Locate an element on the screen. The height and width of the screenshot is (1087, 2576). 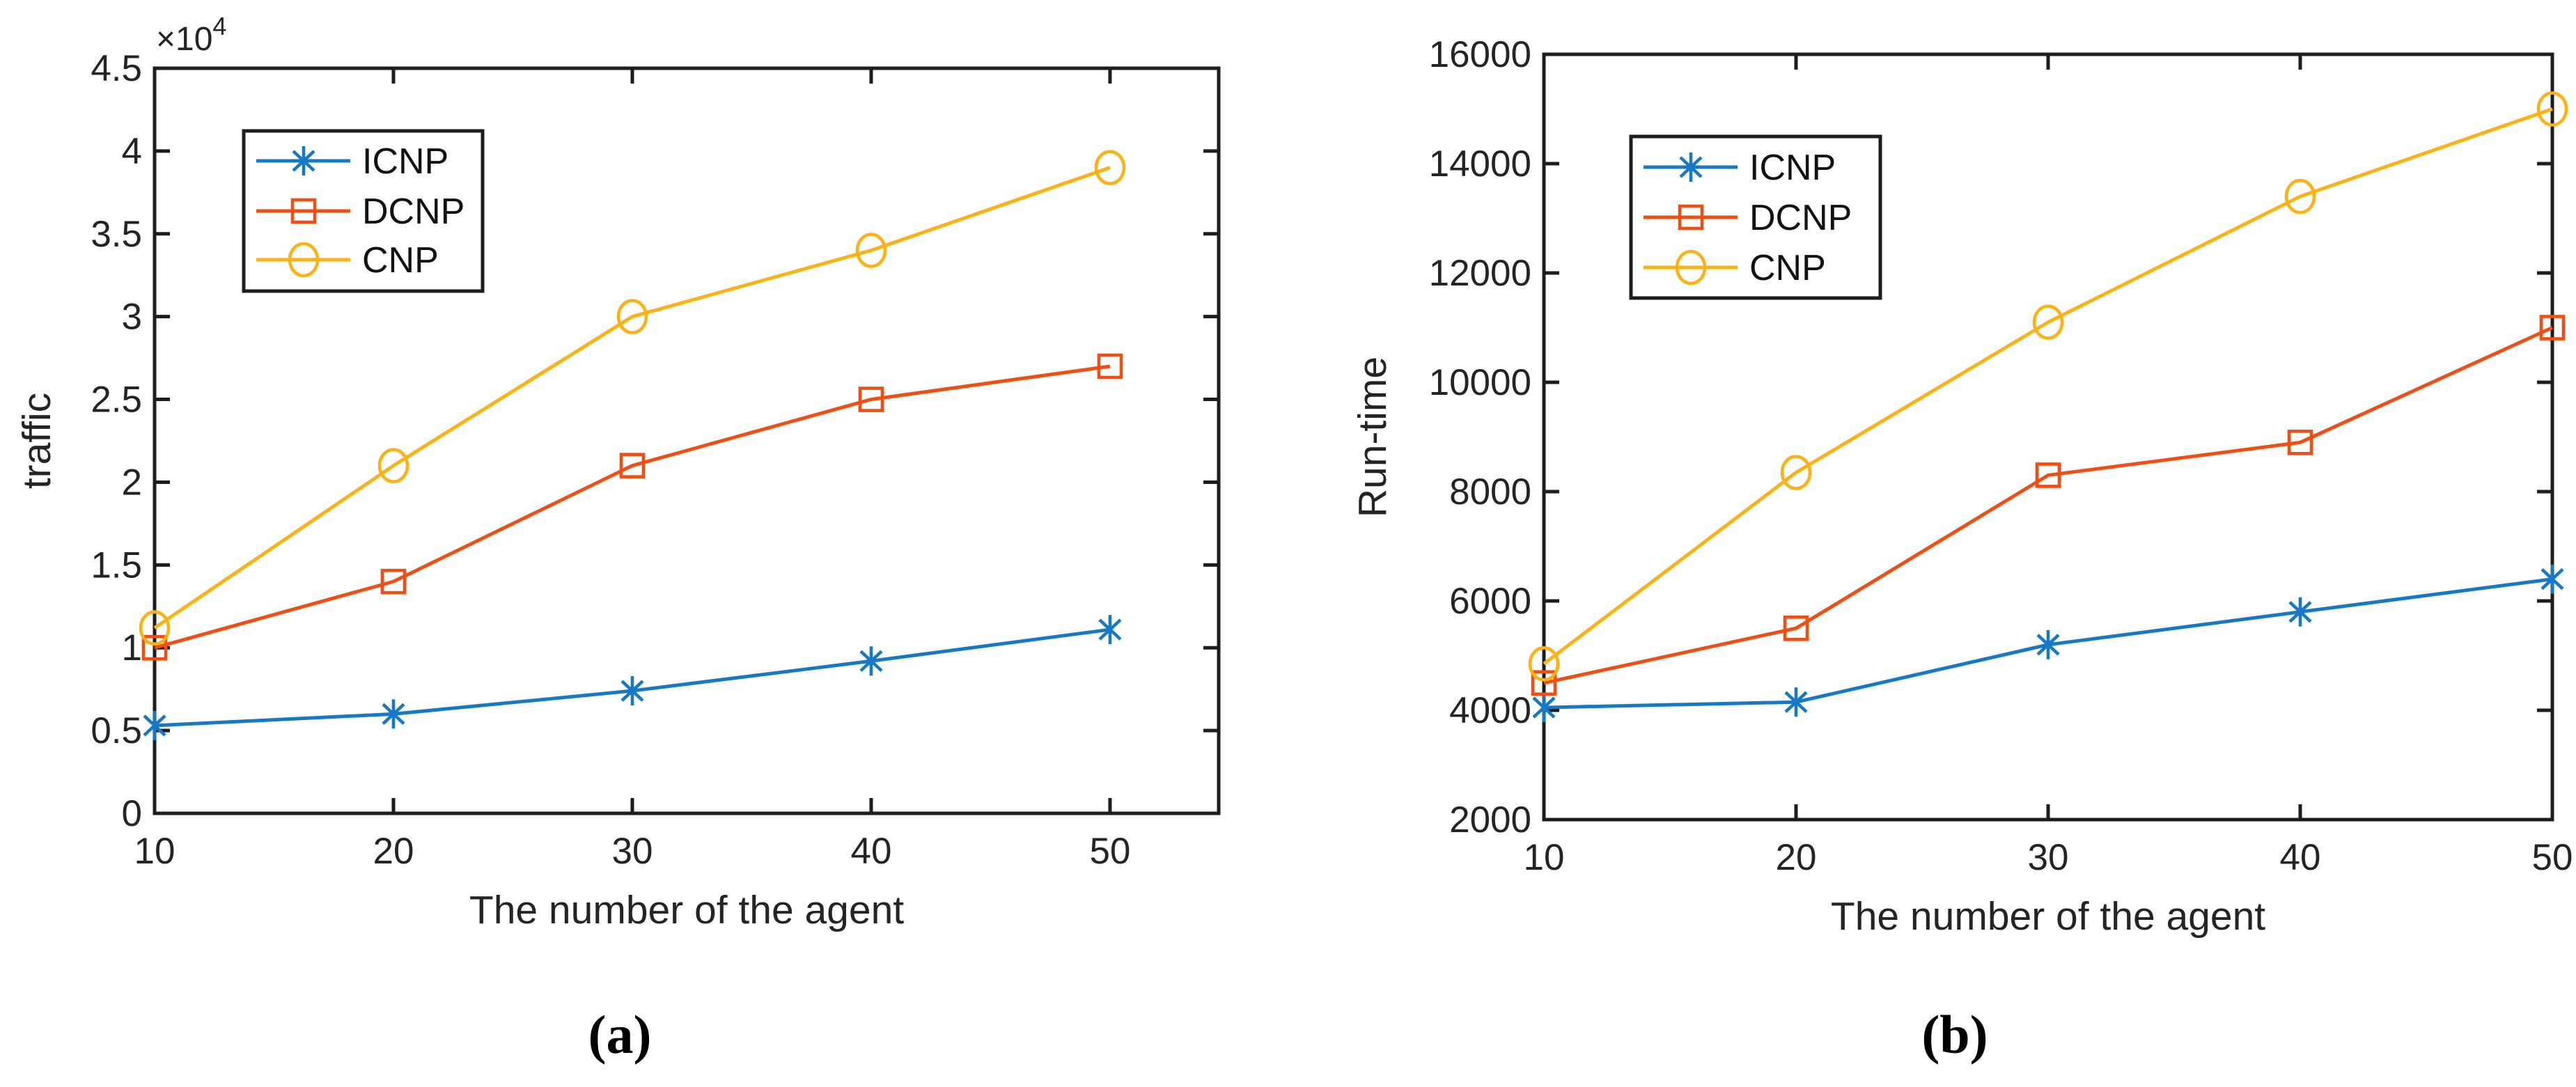
y-tick-label: 2000 is located at coordinates (1490, 819).